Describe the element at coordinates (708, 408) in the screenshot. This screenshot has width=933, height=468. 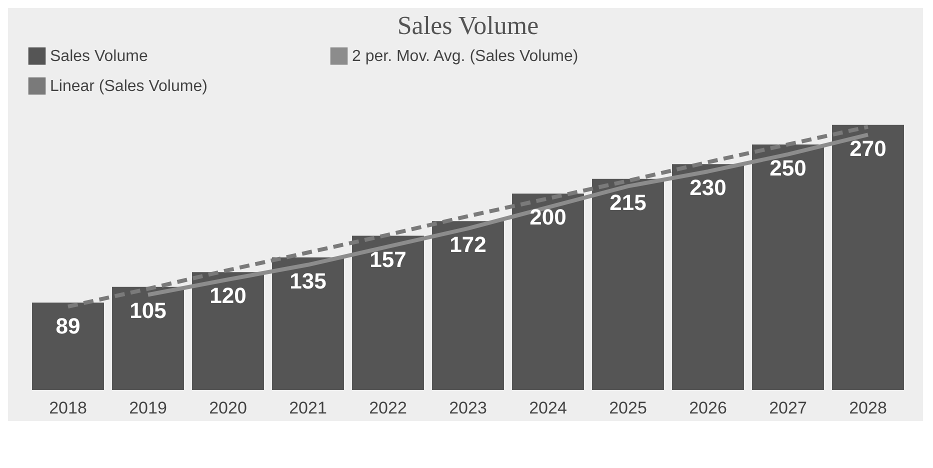
I see `x-tick-label: 2026` at that location.